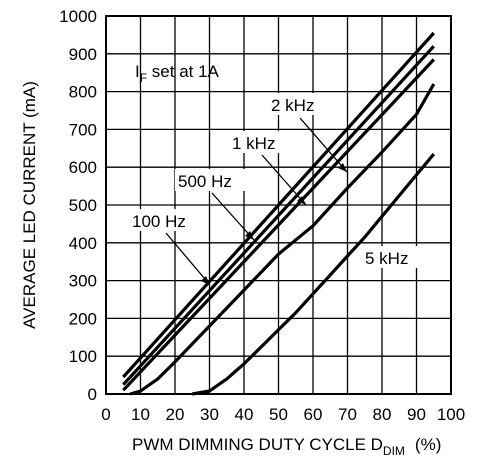  I want to click on x-tick-label: 30, so click(209, 414).